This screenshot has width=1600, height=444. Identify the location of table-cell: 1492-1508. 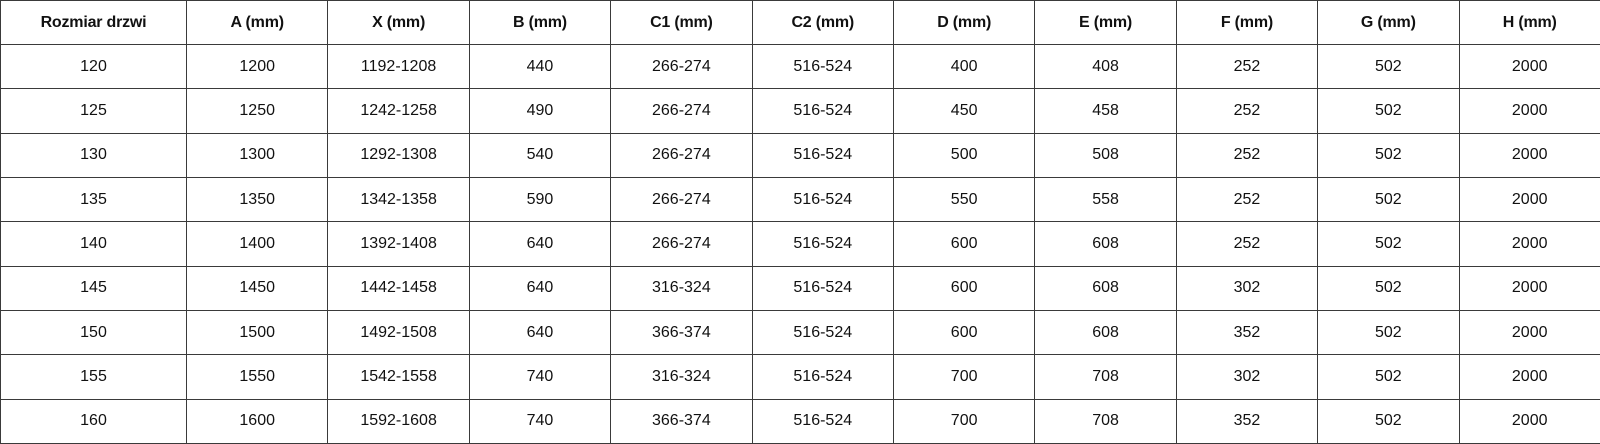
(398, 332).